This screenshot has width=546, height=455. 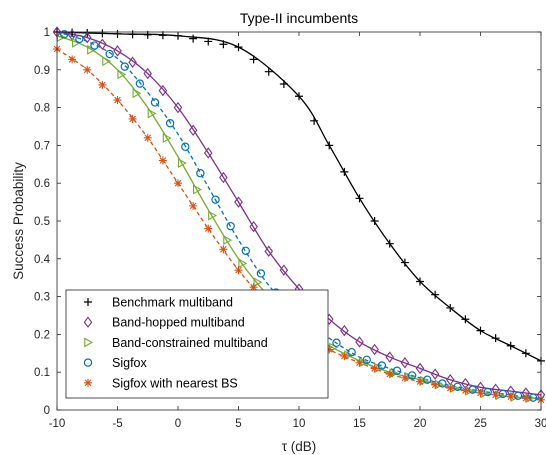 I want to click on legend-entry: Sigfox, so click(x=115, y=363).